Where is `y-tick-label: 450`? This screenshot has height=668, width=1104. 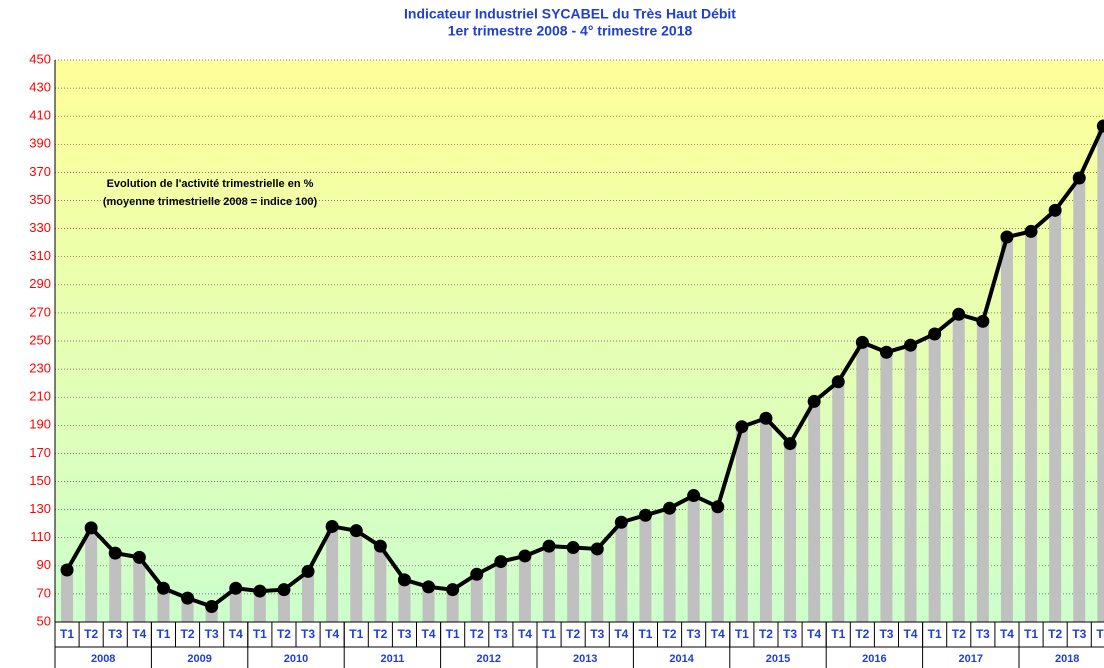 y-tick-label: 450 is located at coordinates (40, 58).